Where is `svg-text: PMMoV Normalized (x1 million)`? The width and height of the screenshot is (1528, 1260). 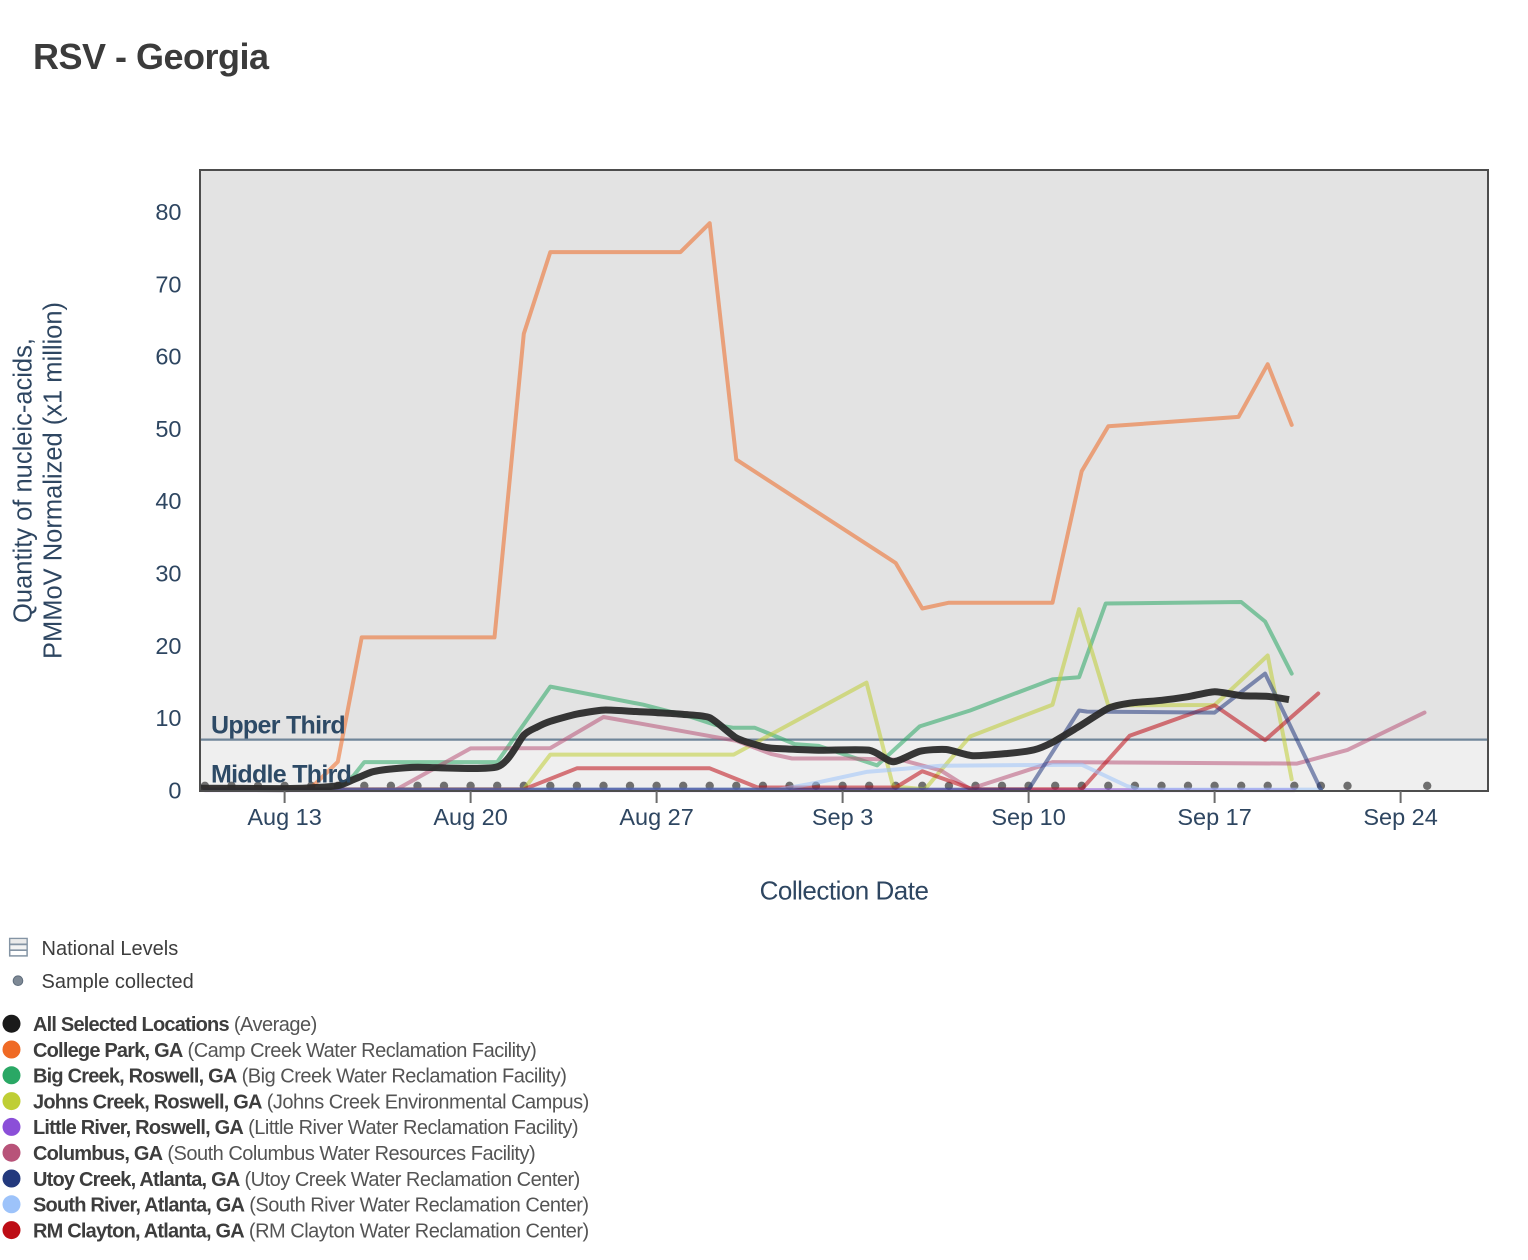 svg-text: PMMoV Normalized (x1 million) is located at coordinates (53, 480).